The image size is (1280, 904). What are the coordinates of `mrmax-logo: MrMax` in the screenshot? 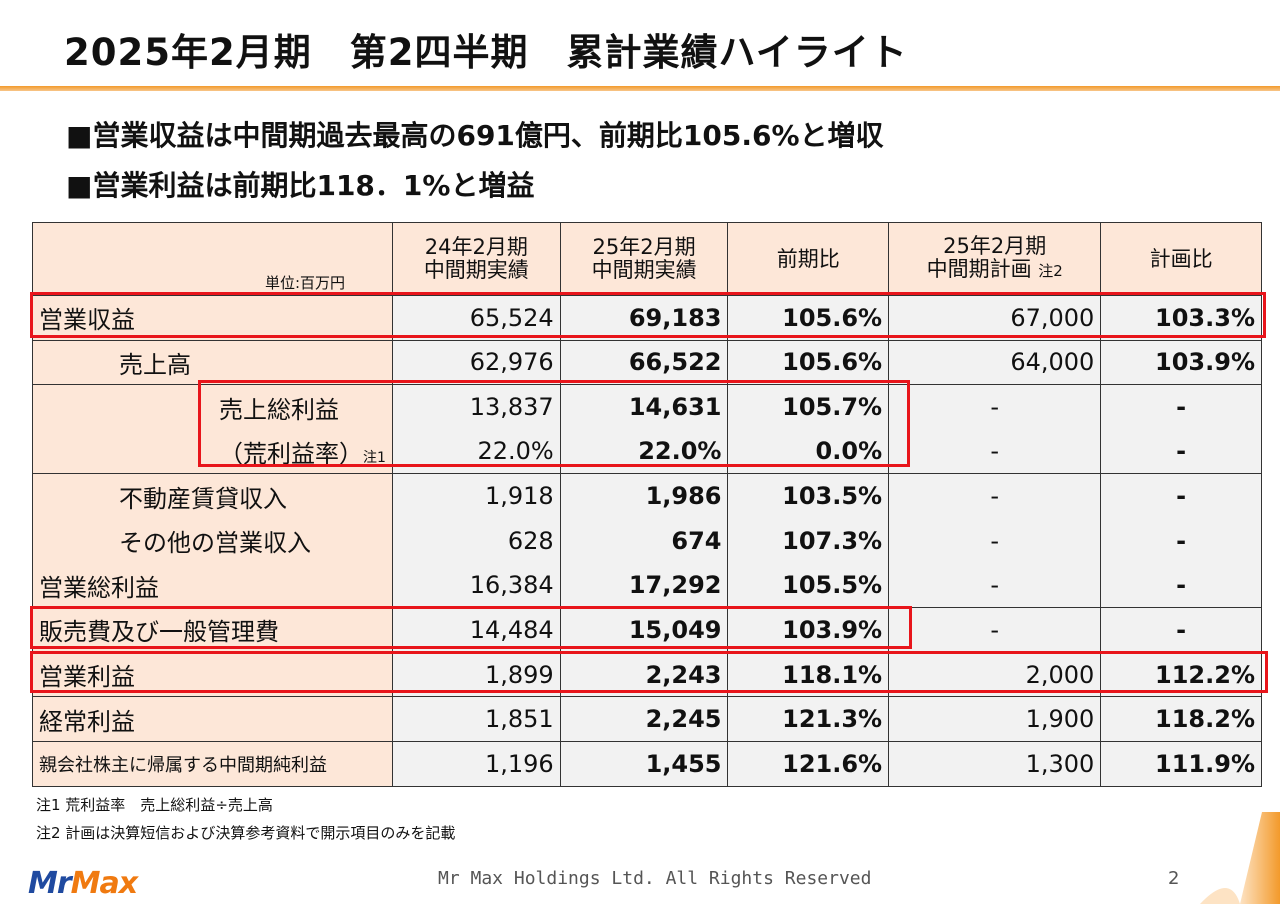 It's located at (83, 883).